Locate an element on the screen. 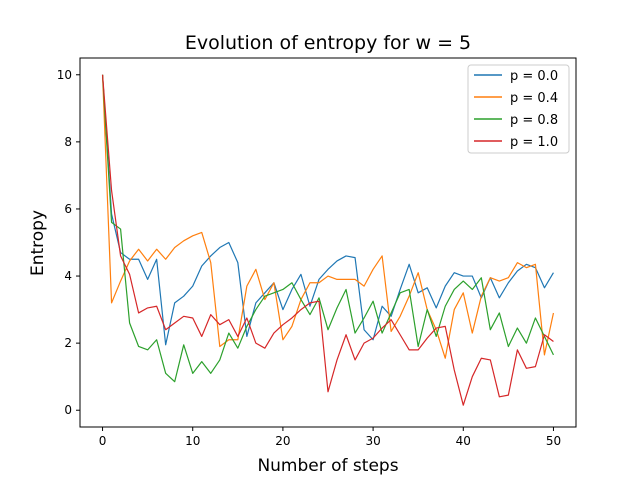 This screenshot has height=480, width=640. legend: p = 0.0 p = 0.4 p = 0.8 p = 1.0 is located at coordinates (518, 109).